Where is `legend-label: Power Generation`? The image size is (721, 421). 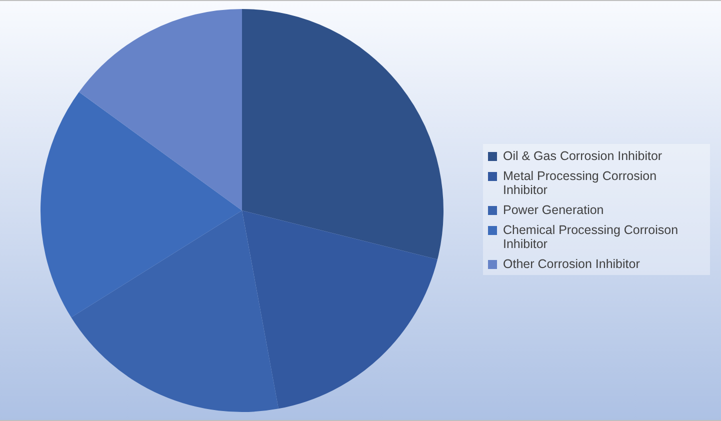 legend-label: Power Generation is located at coordinates (554, 210).